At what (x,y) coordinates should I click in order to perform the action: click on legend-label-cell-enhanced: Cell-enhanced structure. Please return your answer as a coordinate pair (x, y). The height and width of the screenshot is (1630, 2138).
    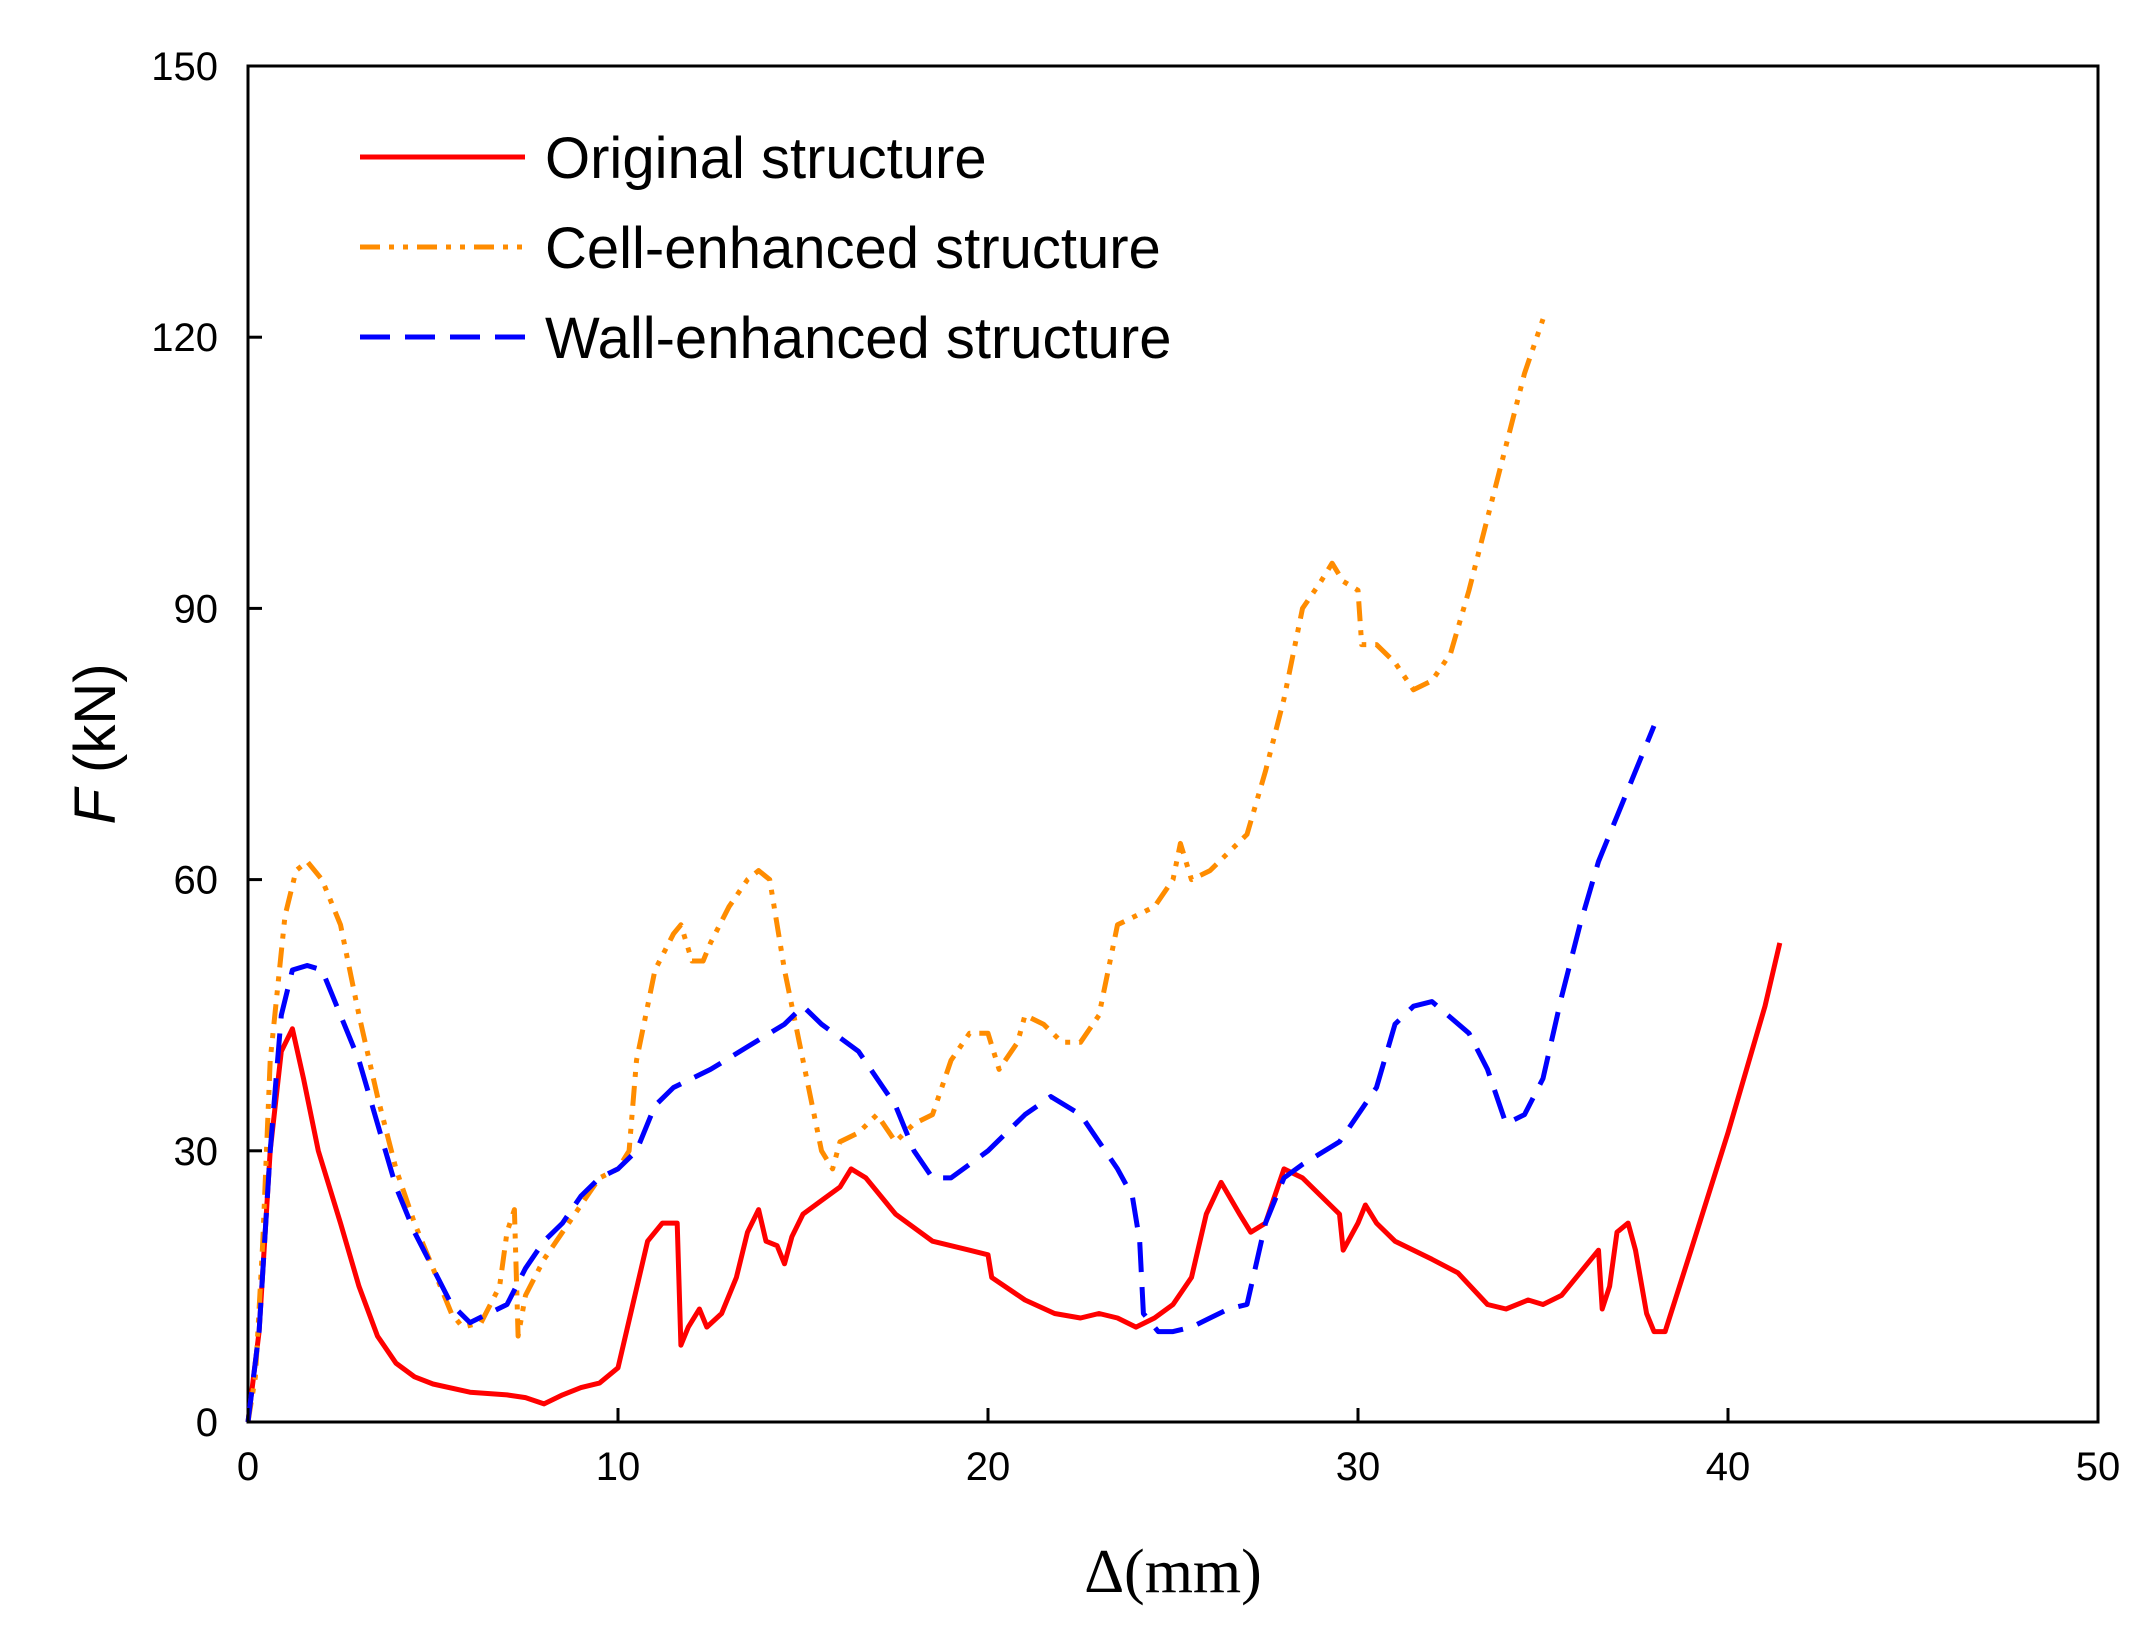
    Looking at the image, I should click on (853, 248).